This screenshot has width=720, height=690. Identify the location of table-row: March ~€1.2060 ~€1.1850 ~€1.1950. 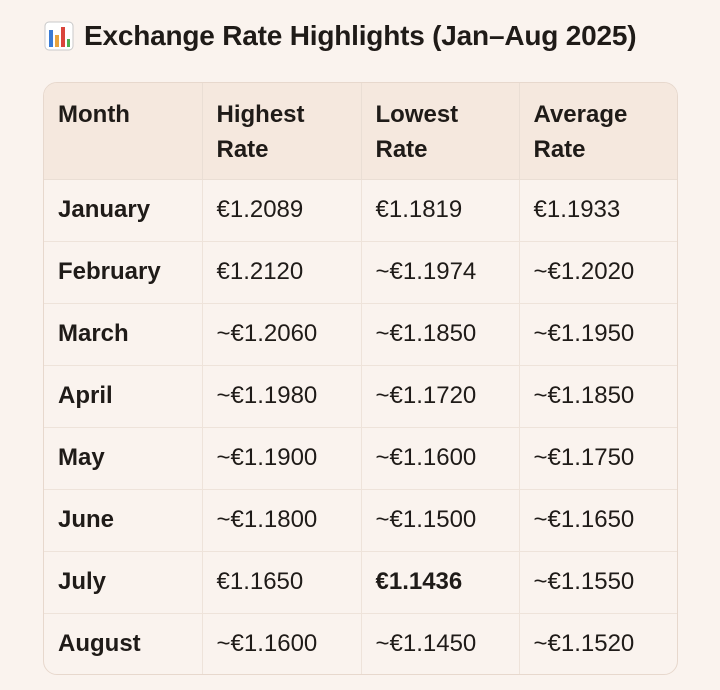
(360, 334).